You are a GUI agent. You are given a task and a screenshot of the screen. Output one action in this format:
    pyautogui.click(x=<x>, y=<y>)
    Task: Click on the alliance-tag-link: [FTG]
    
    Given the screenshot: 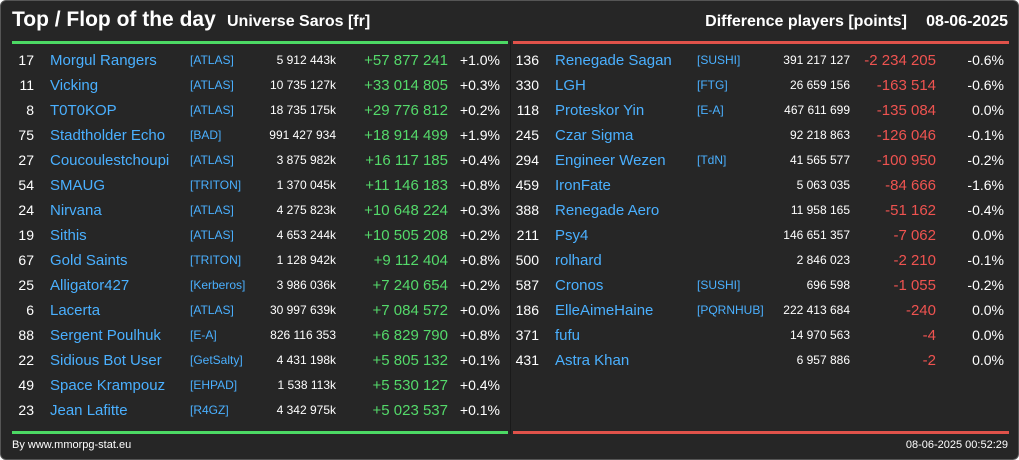 What is the action you would take?
    pyautogui.click(x=712, y=85)
    